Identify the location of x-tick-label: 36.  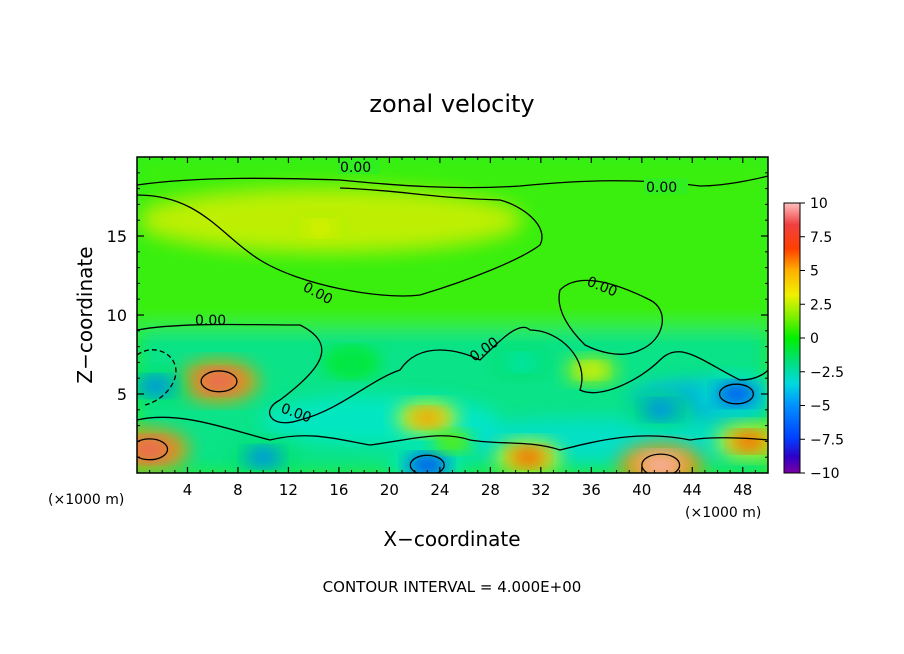
(591, 490).